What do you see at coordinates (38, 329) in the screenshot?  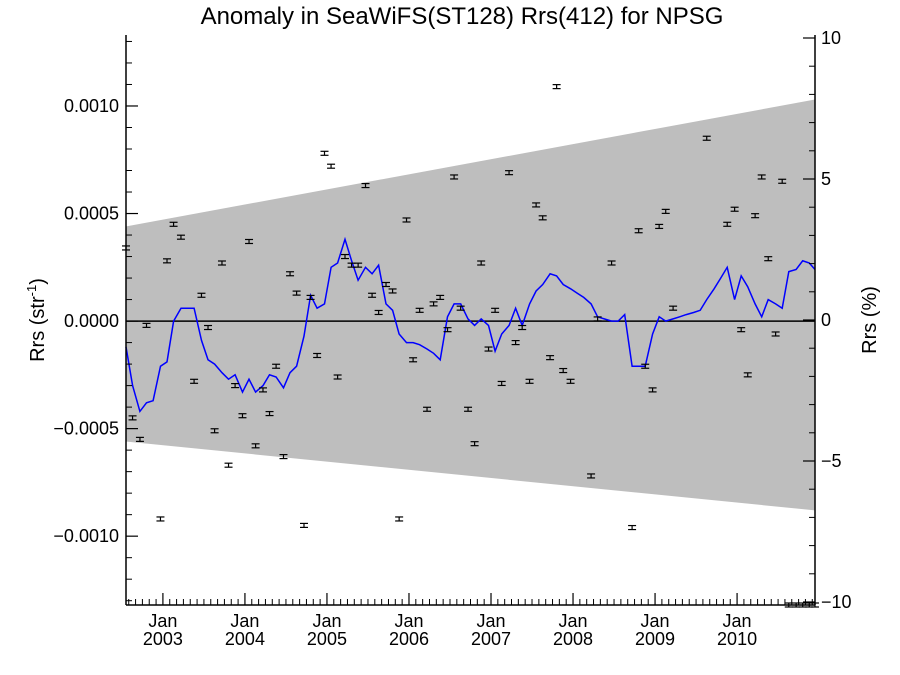 I see `left-axis-label-main: Rrs (str` at bounding box center [38, 329].